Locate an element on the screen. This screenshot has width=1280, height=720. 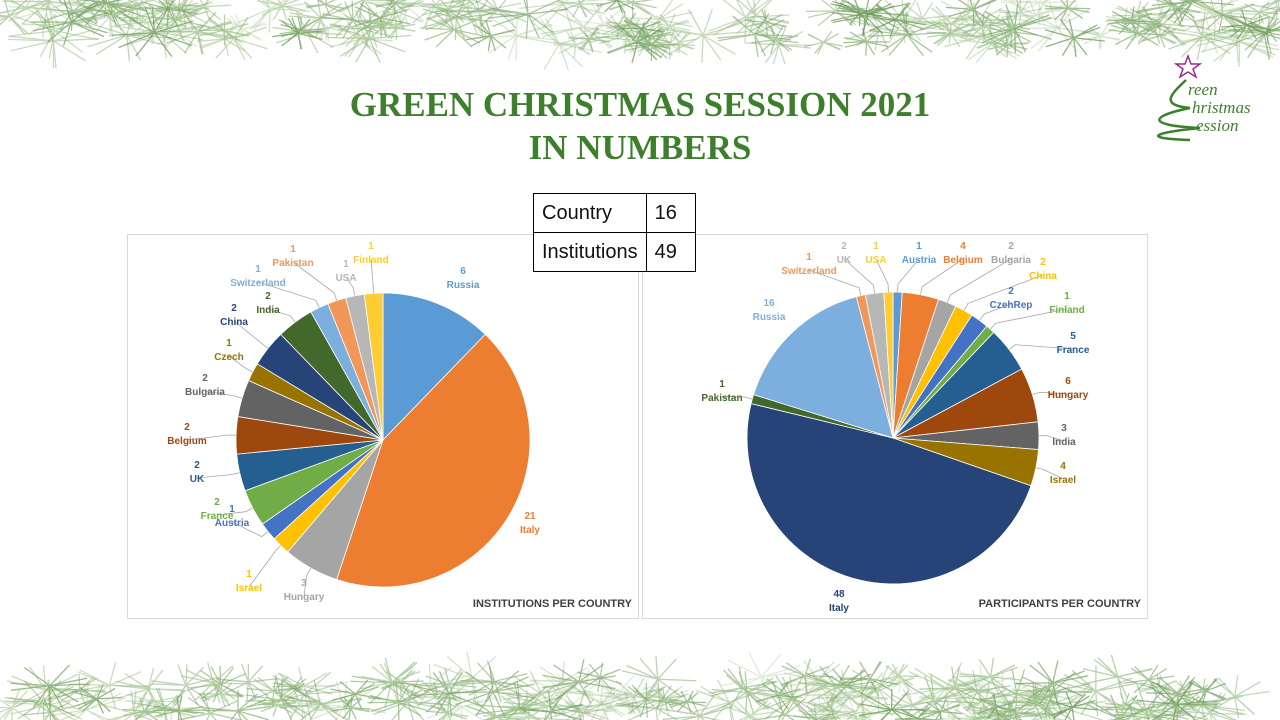
data-label-category: Switzerland is located at coordinates (258, 283).